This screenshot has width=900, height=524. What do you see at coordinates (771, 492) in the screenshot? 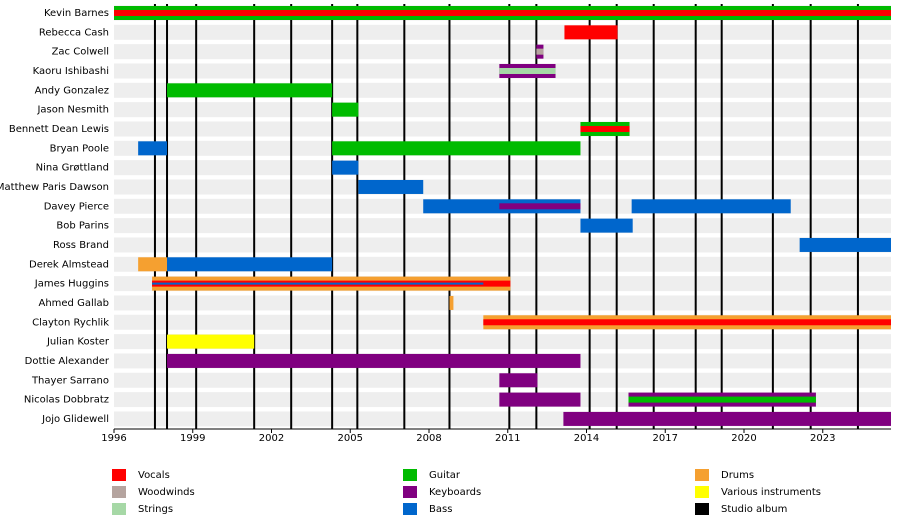
I see `legend-label: Various instruments` at bounding box center [771, 492].